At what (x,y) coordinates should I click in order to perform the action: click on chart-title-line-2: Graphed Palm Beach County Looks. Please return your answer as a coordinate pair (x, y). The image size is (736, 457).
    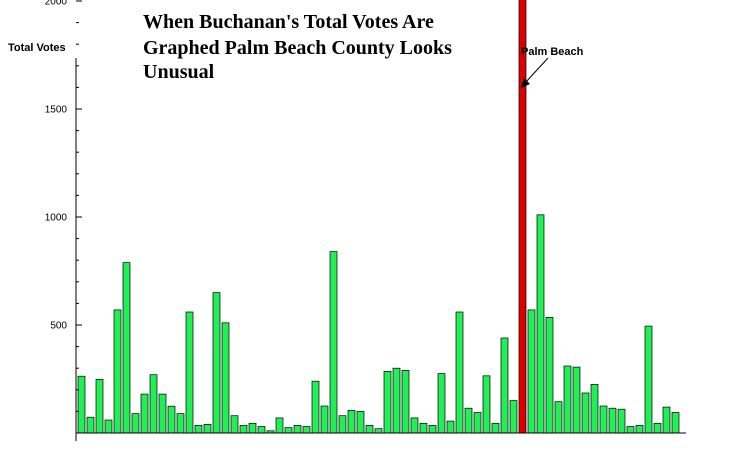
    Looking at the image, I should click on (297, 48).